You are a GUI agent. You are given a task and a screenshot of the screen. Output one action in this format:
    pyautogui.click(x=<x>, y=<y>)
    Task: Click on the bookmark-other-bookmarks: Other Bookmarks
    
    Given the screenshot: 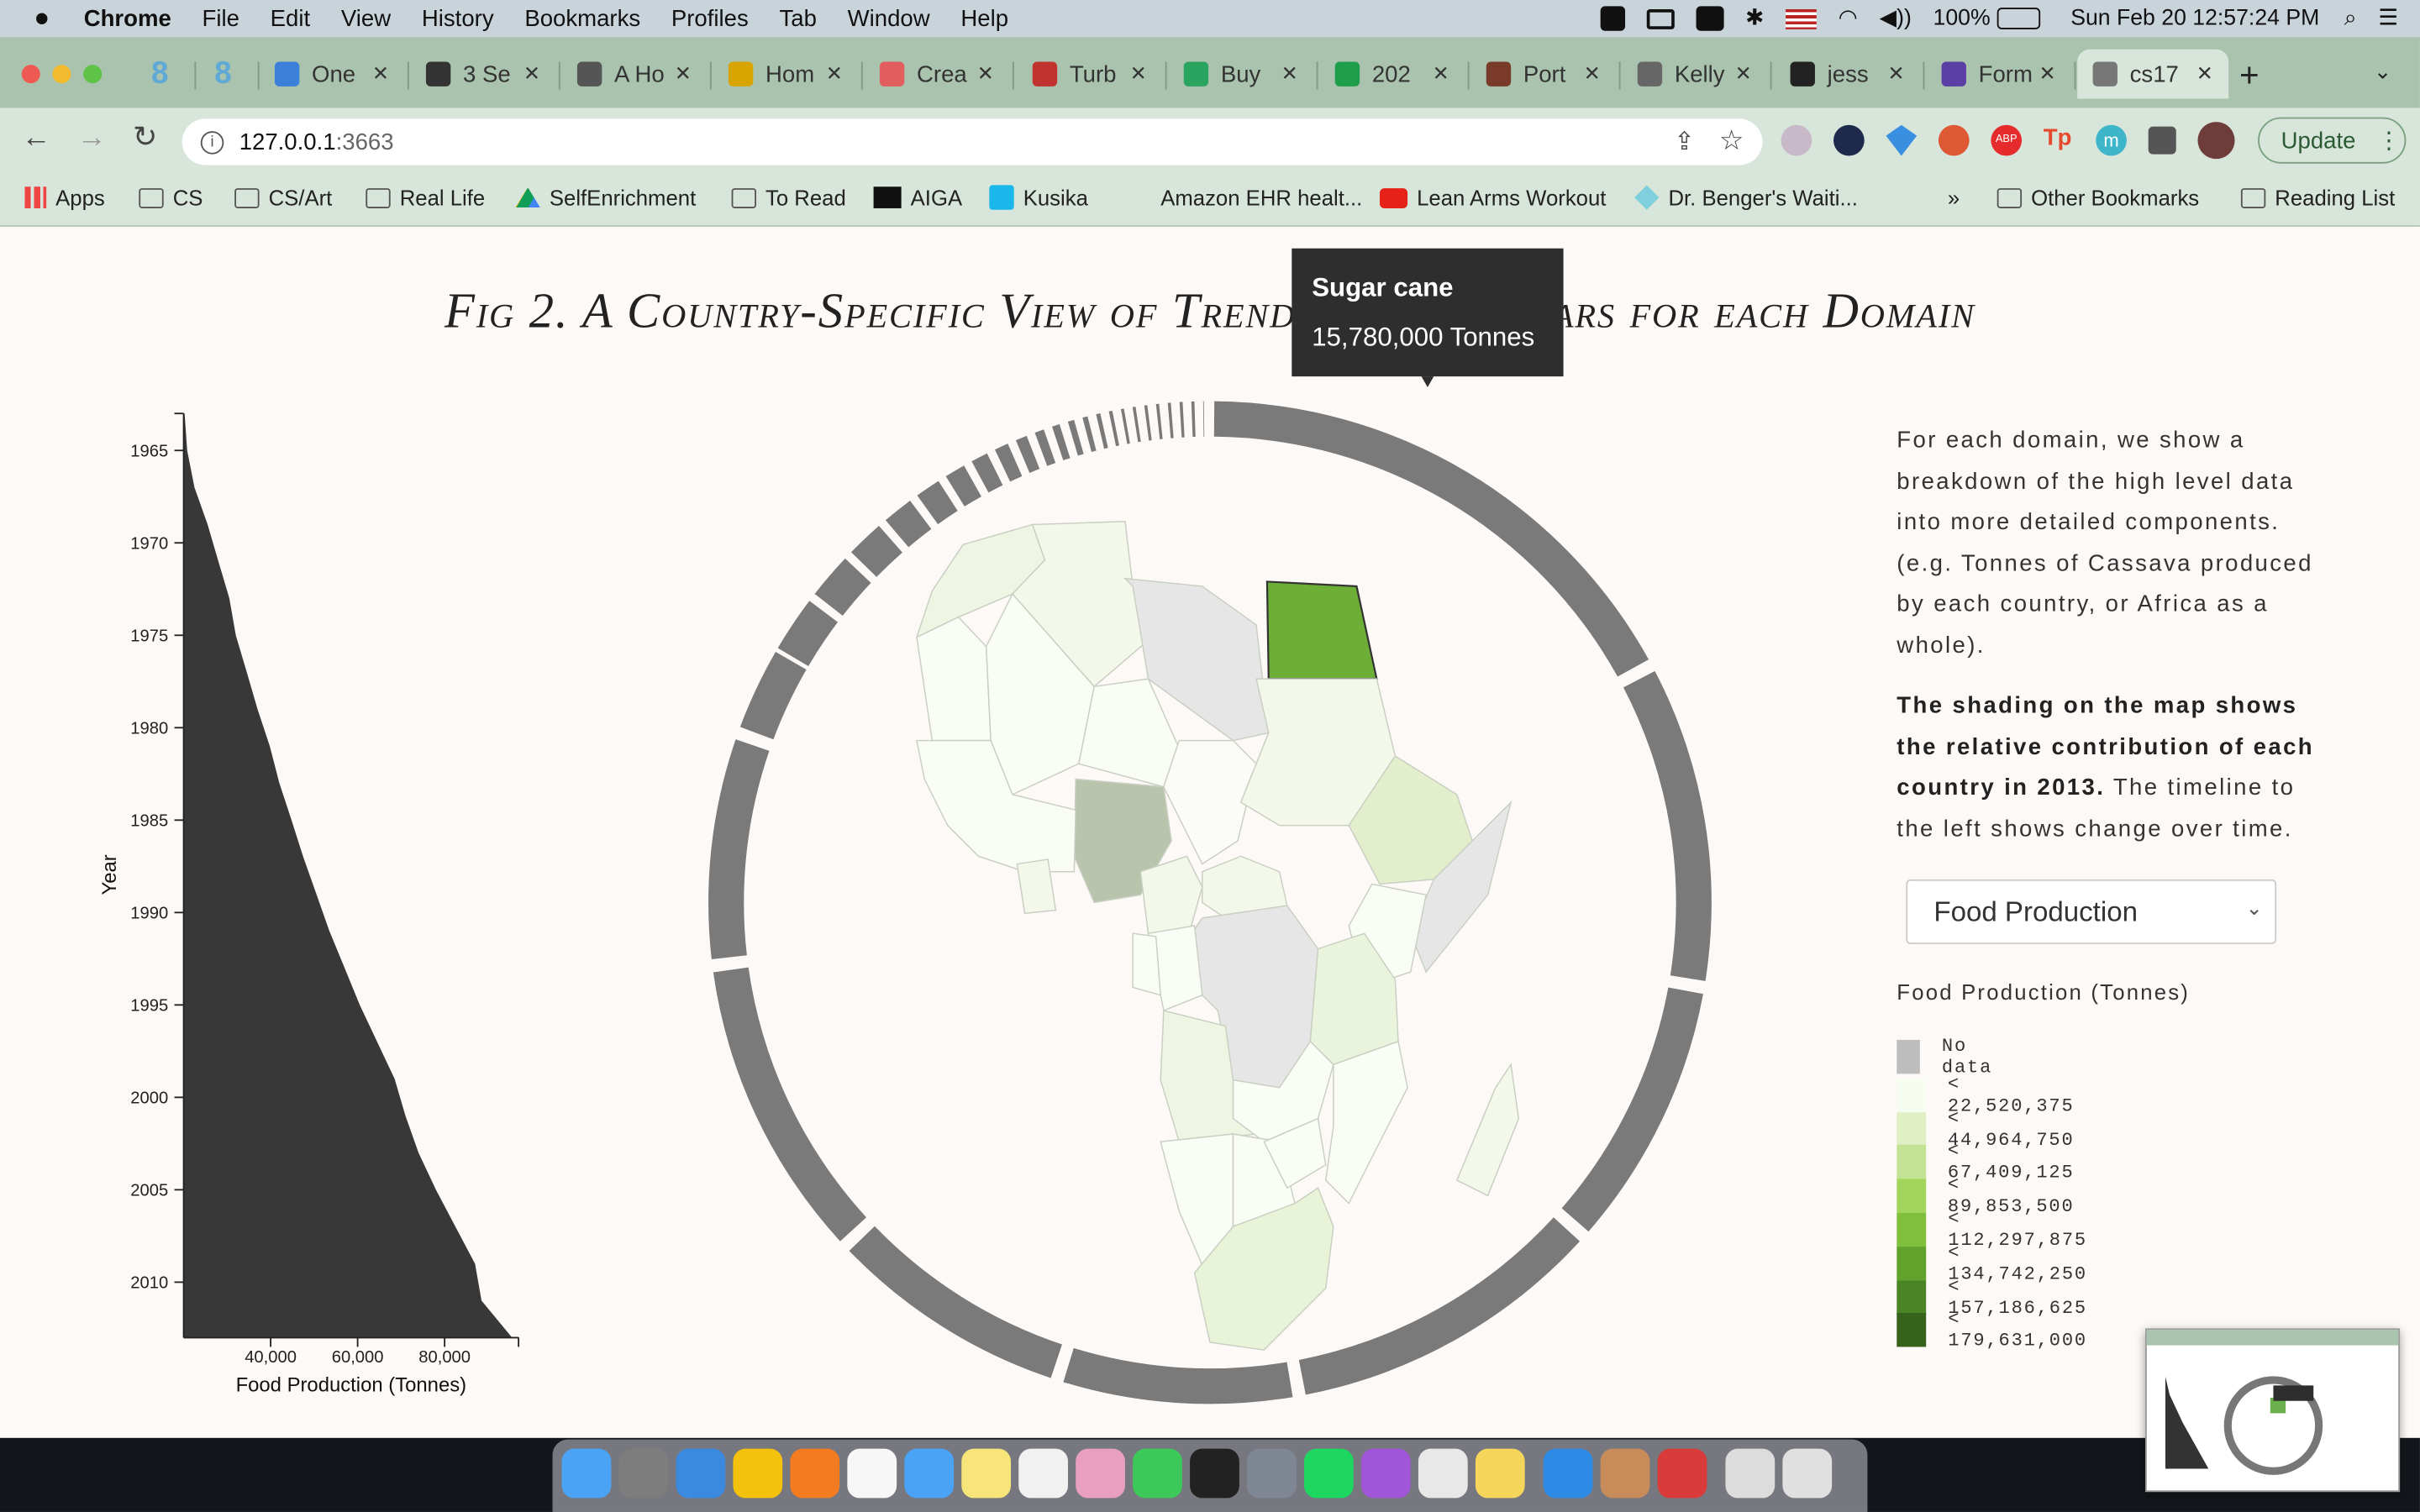 What is the action you would take?
    pyautogui.click(x=2097, y=197)
    